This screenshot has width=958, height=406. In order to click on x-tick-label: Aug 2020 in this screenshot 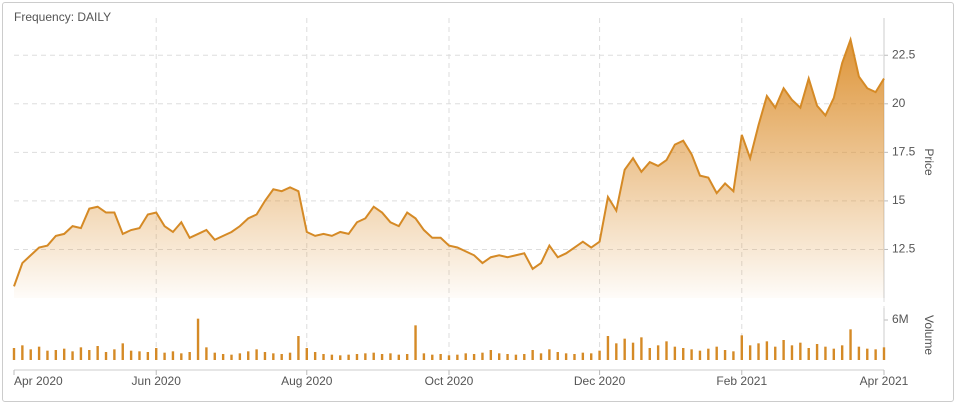, I will do `click(307, 381)`.